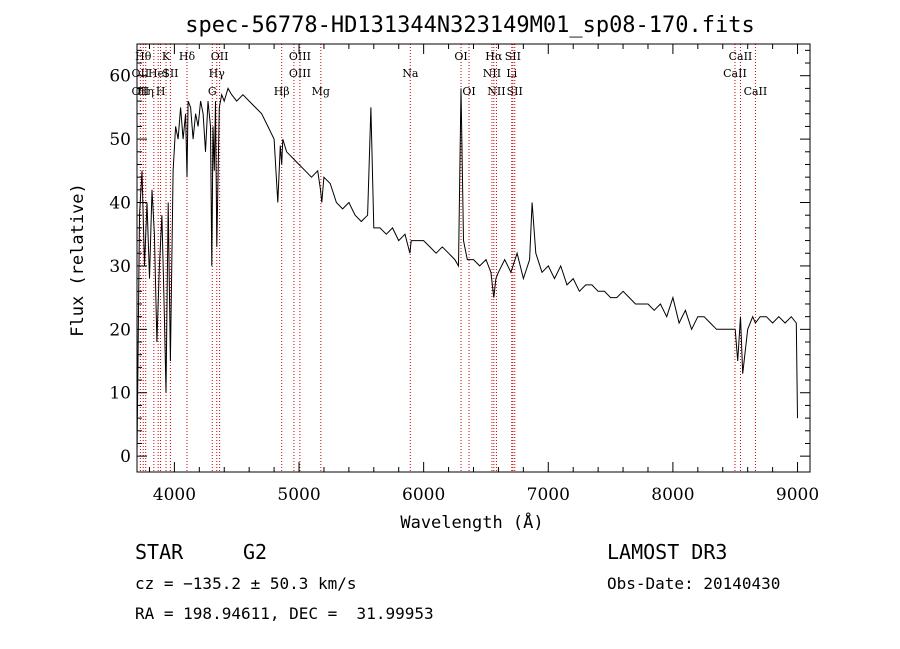 This screenshot has width=900, height=649. What do you see at coordinates (511, 73) in the screenshot?
I see `line-label: Li` at bounding box center [511, 73].